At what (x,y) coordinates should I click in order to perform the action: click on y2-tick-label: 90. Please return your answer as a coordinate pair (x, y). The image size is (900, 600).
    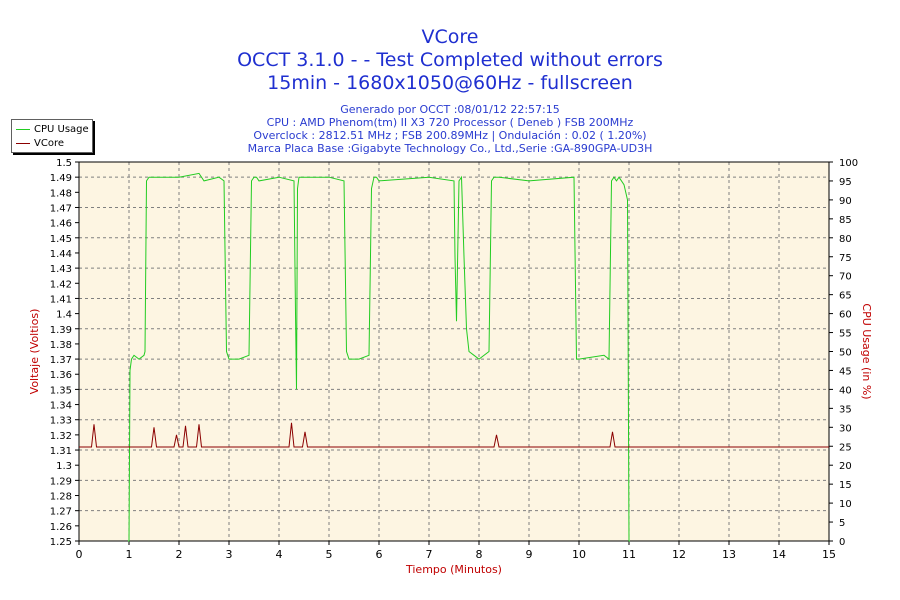
    Looking at the image, I should click on (845, 201).